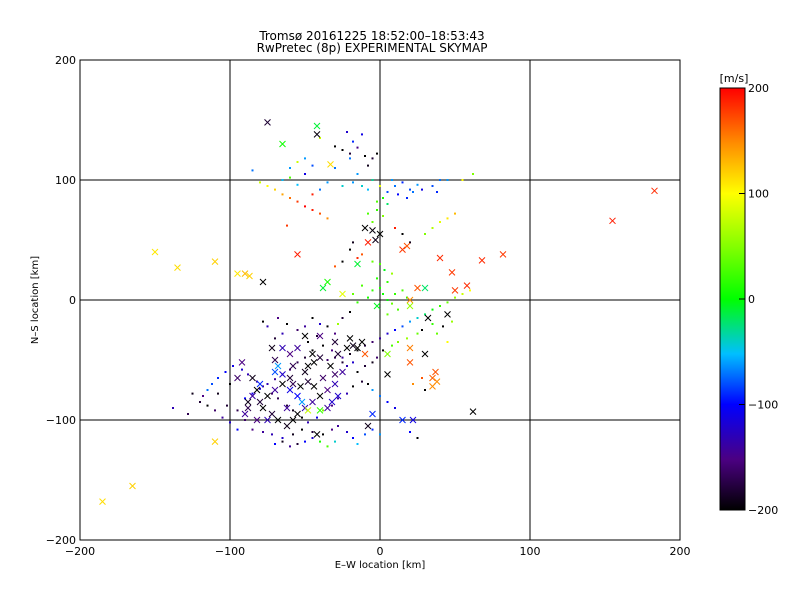 The width and height of the screenshot is (800, 600). Describe the element at coordinates (372, 48) in the screenshot. I see `chart-subtitle: RwPretec (8p) EXPERIMENTAL SKYMAP` at that location.